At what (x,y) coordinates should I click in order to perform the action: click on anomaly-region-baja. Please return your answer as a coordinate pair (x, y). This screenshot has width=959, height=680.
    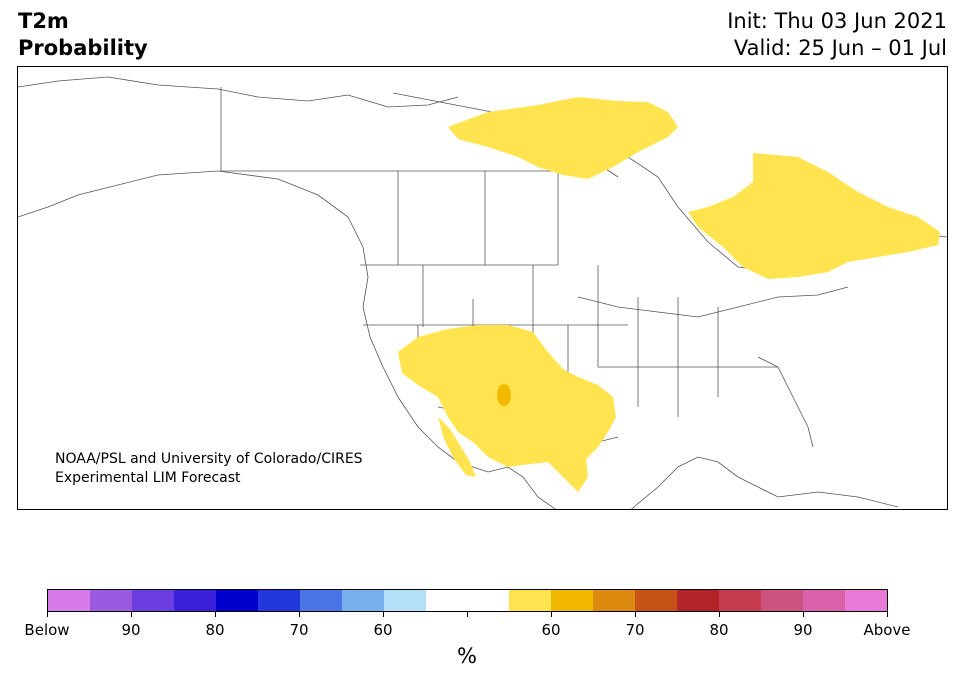
    Looking at the image, I should click on (457, 447).